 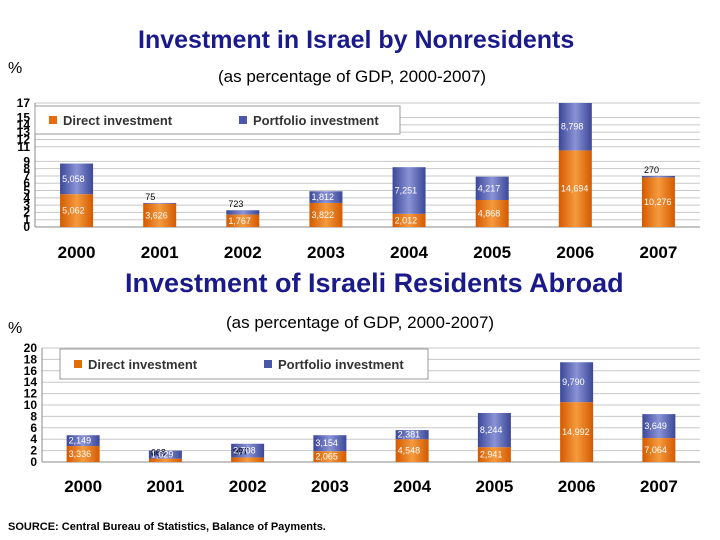 I want to click on portfolio-value-label: 1,629, so click(x=162, y=455).